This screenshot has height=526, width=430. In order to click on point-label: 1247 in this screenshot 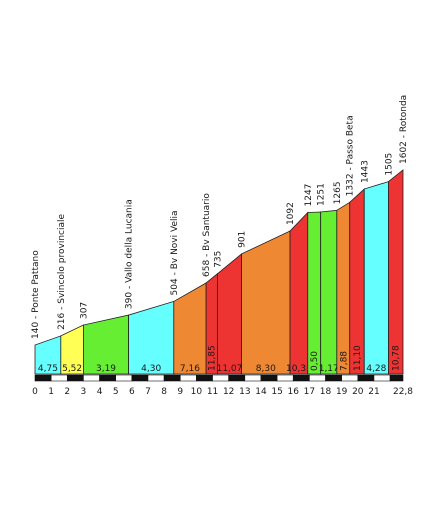, I will do `click(309, 195)`.